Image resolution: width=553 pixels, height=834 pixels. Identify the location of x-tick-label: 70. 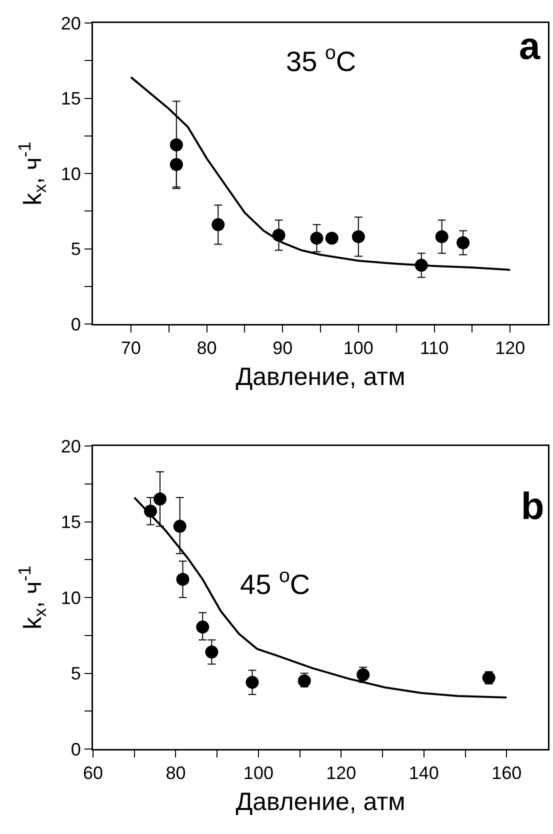
(130, 348).